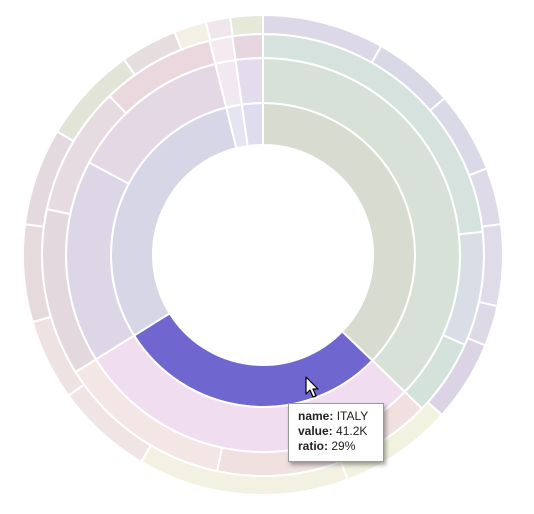 This screenshot has width=534, height=514. I want to click on tooltip-ratio-row: ratio: 29%, so click(336, 446).